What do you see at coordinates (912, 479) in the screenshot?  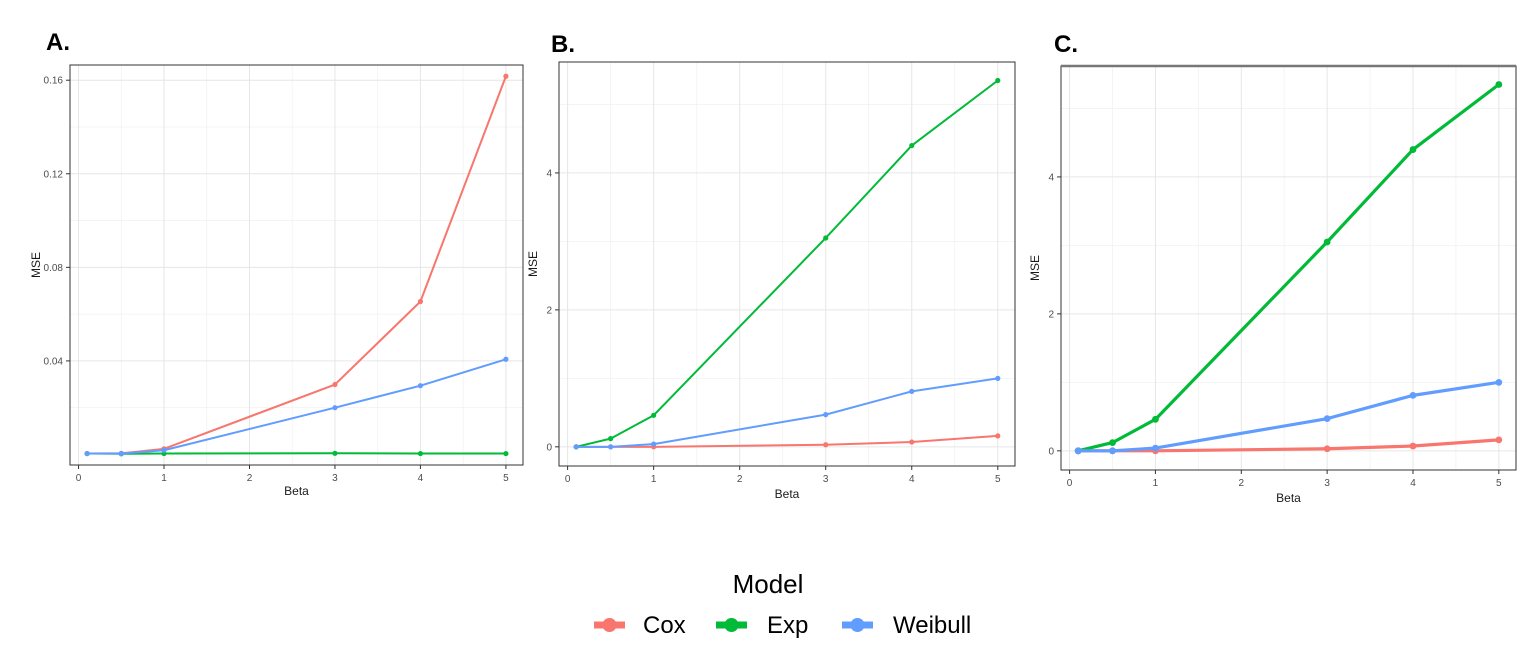 I see `panel-b-x-tick-label: 4` at bounding box center [912, 479].